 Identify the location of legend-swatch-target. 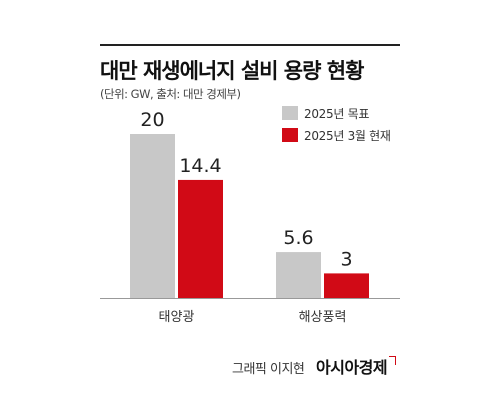
(290, 113).